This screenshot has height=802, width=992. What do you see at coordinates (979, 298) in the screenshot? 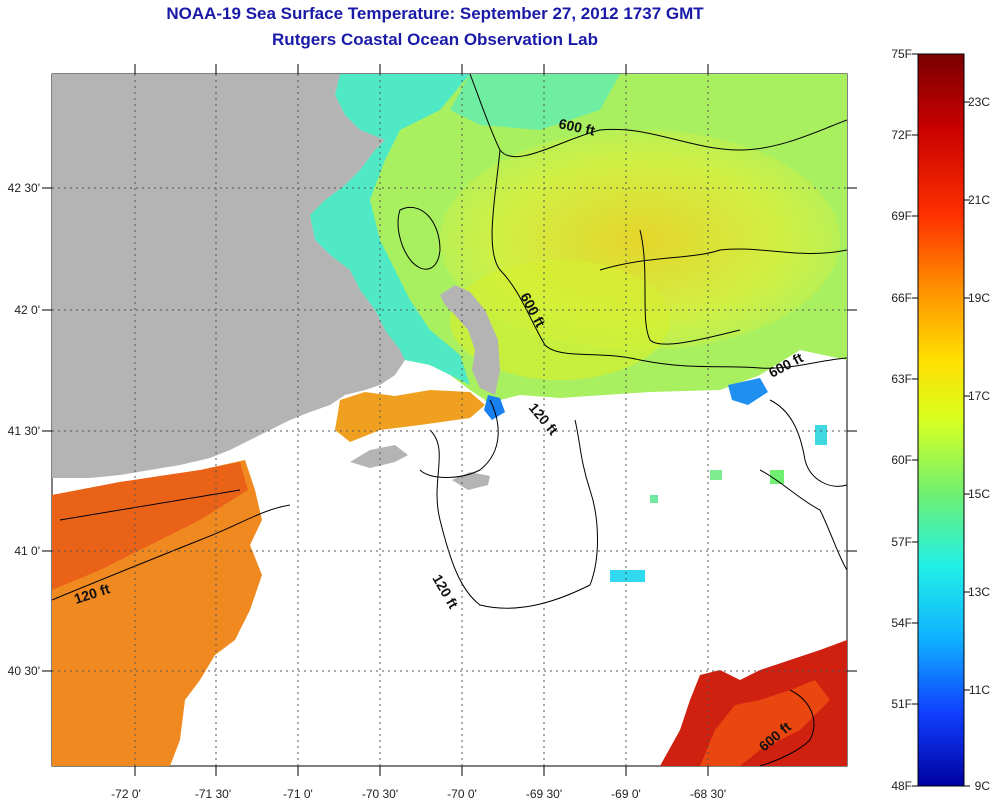
I see `colorbar-label-c: 19C` at bounding box center [979, 298].